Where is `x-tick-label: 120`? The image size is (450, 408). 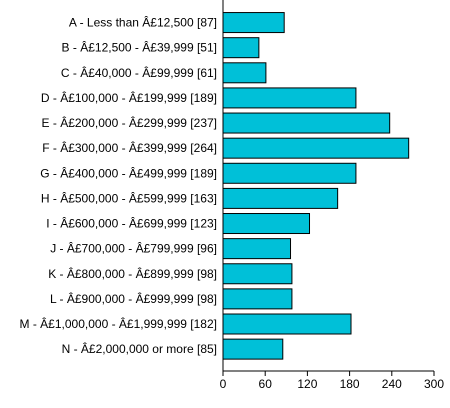 x-tick-label: 120 is located at coordinates (307, 384).